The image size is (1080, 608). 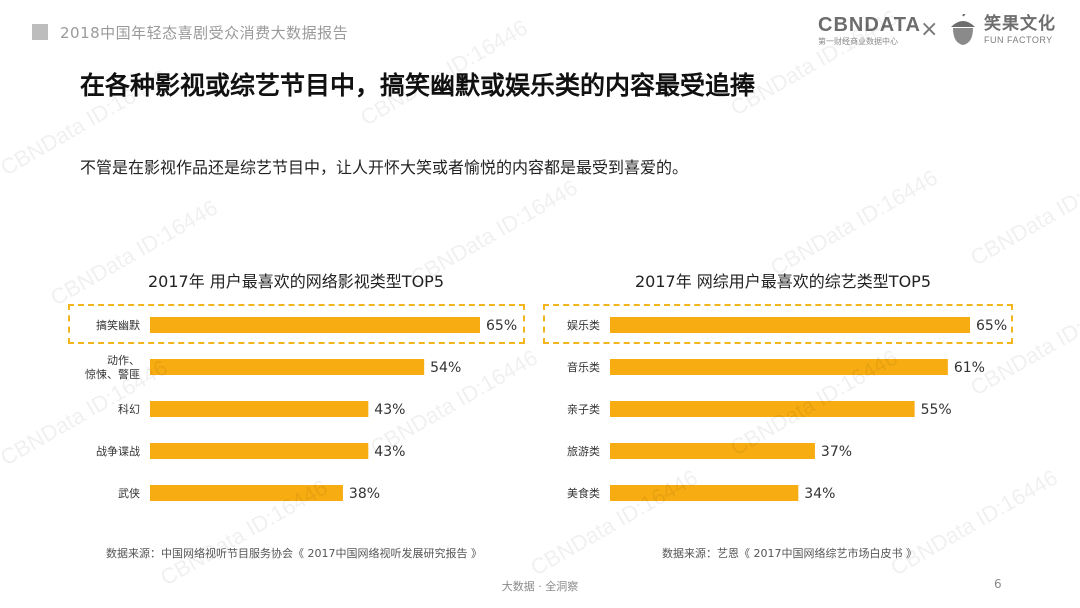 I want to click on fun-factory-logo-subtext: FUN FACTORY, so click(x=1018, y=40).